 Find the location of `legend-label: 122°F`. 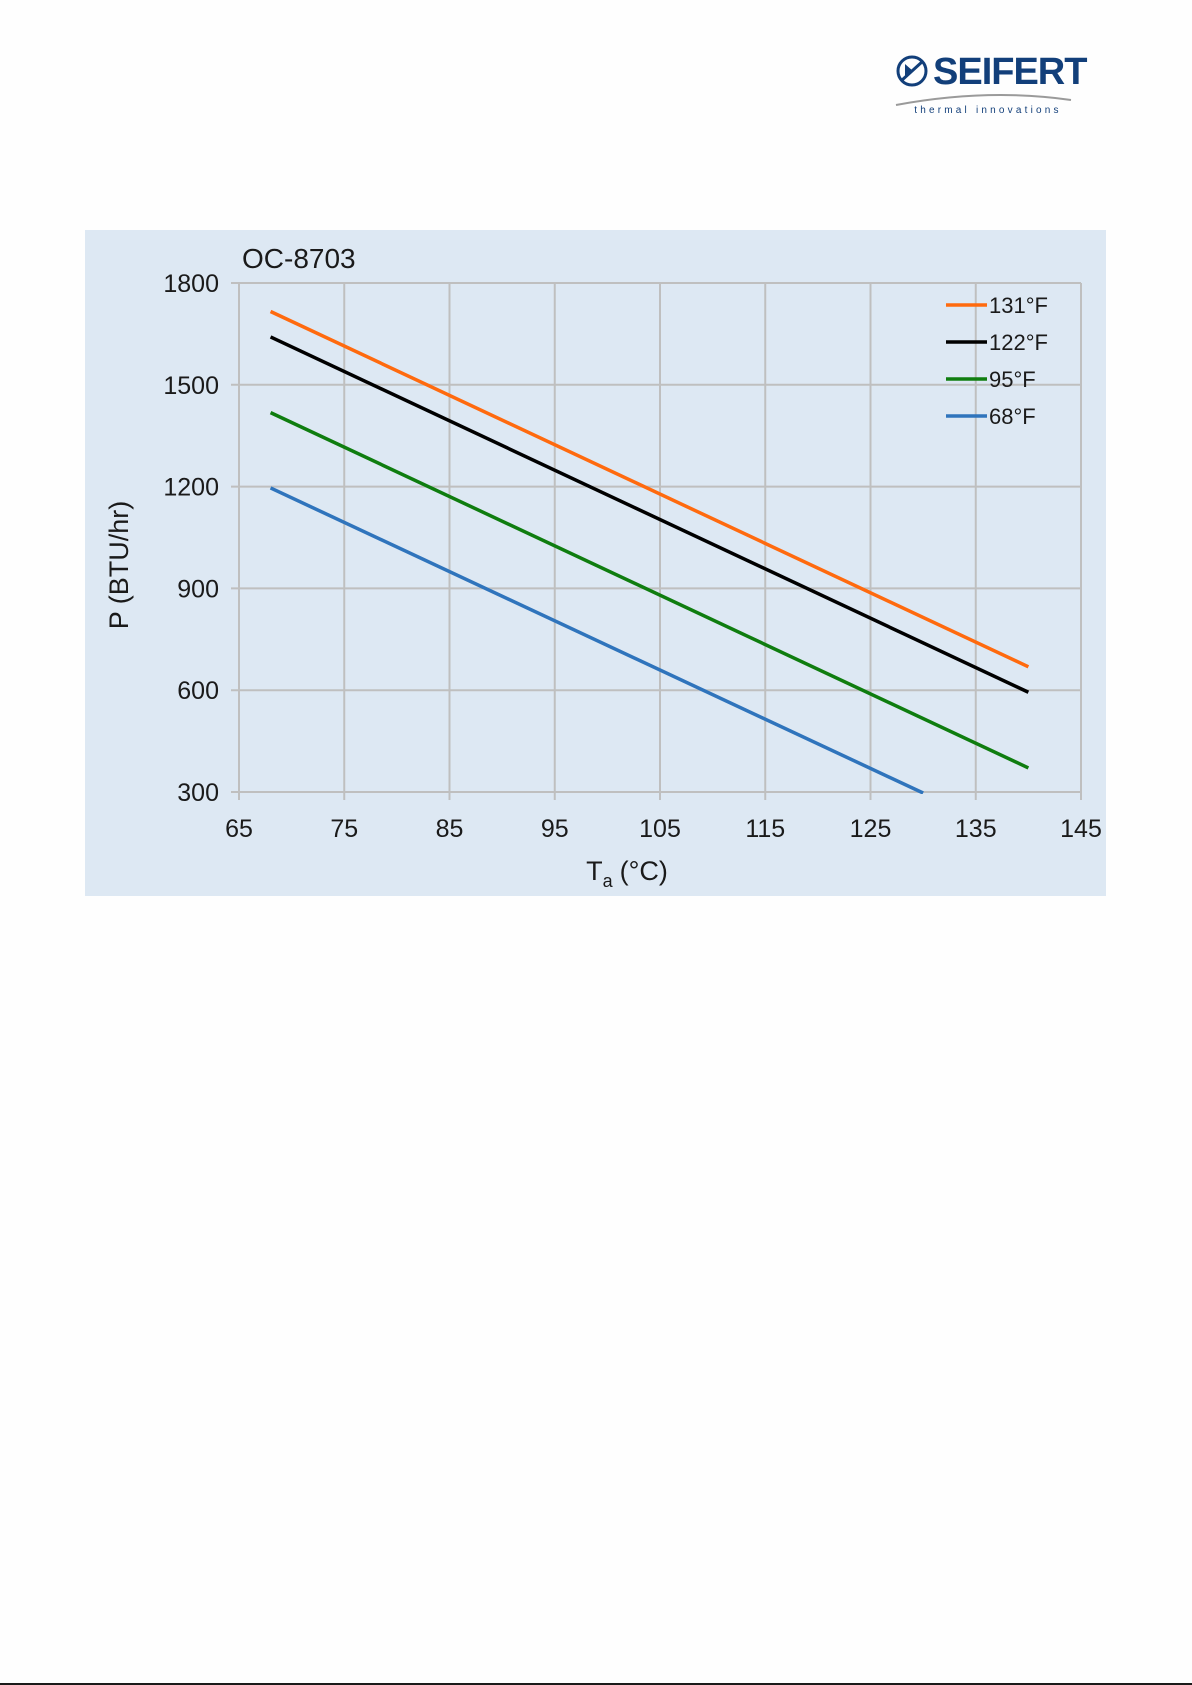

legend-label: 122°F is located at coordinates (1018, 342).